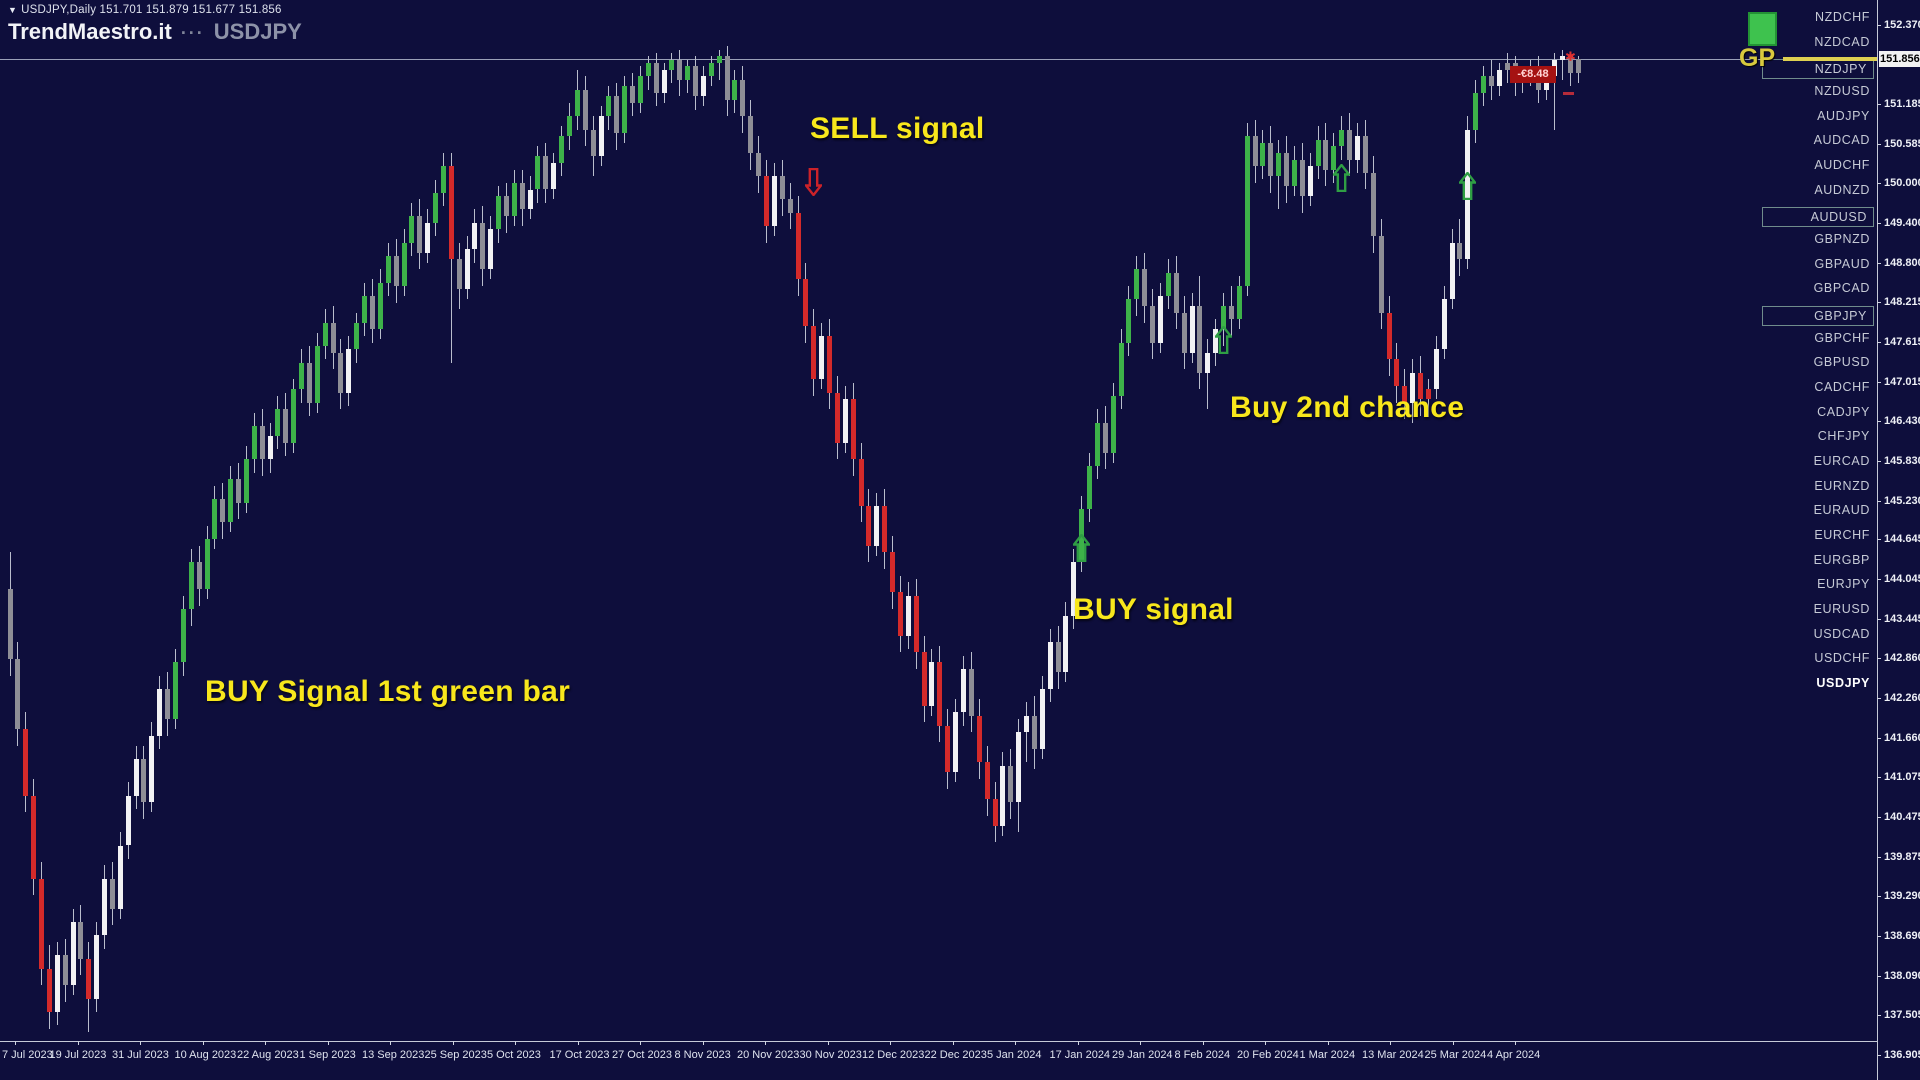 The image size is (1920, 1080). What do you see at coordinates (1902, 25) in the screenshot?
I see `price-tick-label: 152.370` at bounding box center [1902, 25].